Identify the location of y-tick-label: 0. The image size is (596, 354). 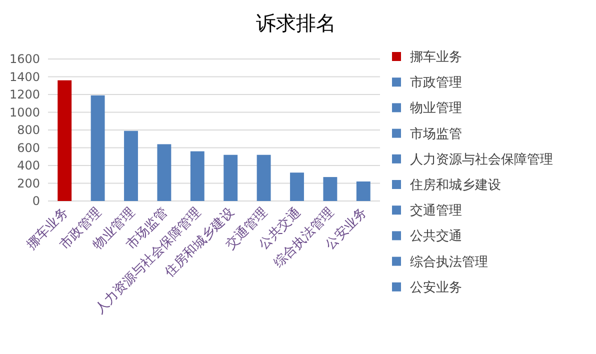
(36, 201).